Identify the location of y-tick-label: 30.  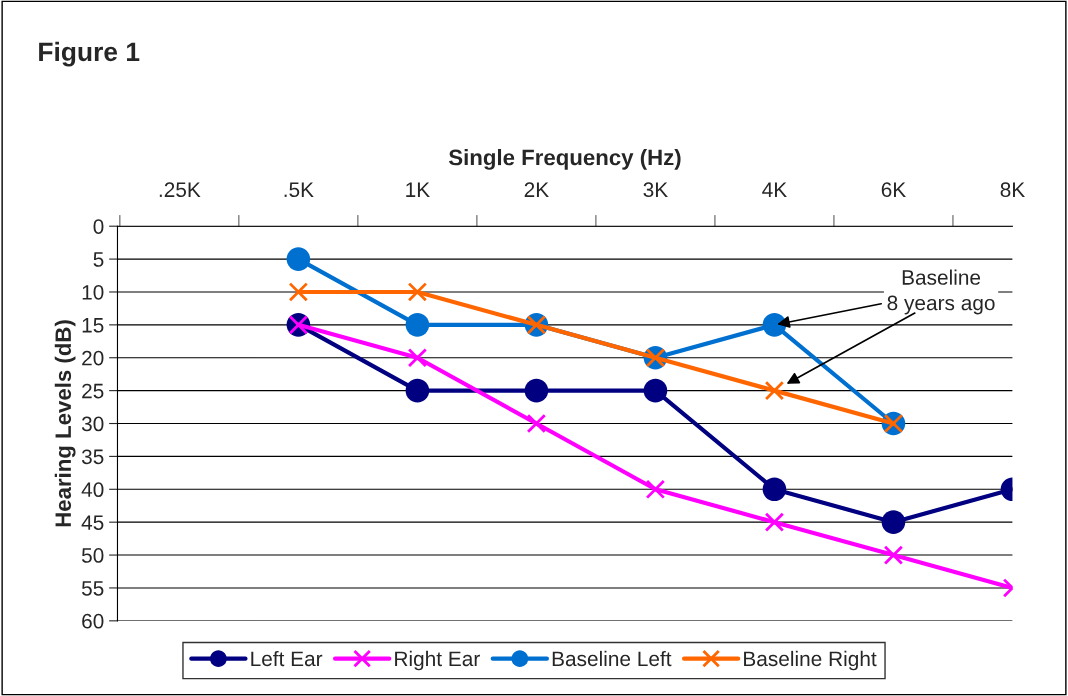
(92, 424).